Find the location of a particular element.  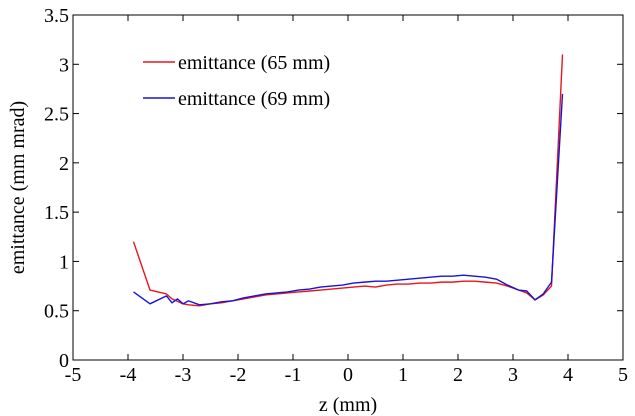

legend-label-2: emittance (69 mm) is located at coordinates (254, 99).